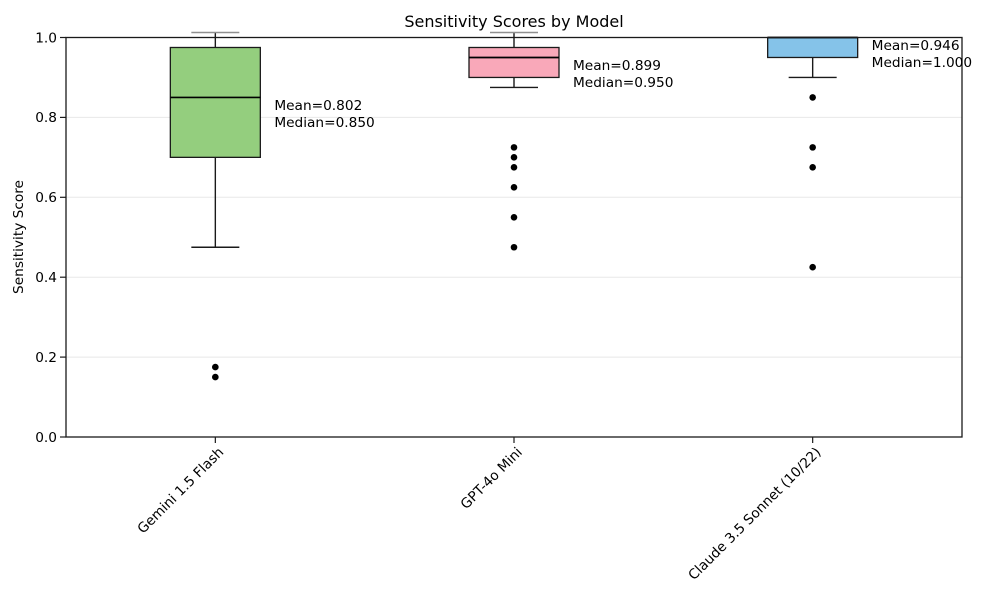  I want to click on y-tick-label: 0.2, so click(46, 358).